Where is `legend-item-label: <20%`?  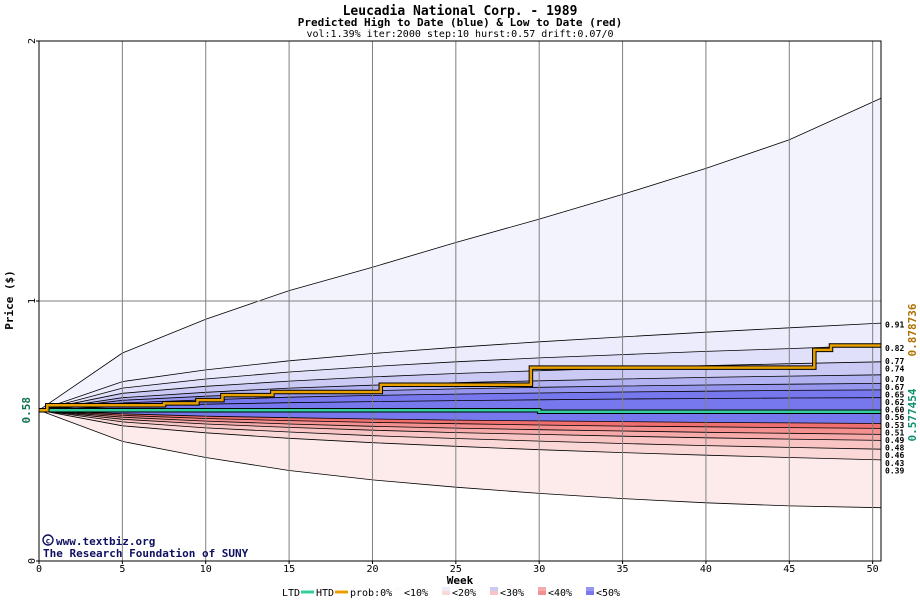
legend-item-label: <20% is located at coordinates (464, 593).